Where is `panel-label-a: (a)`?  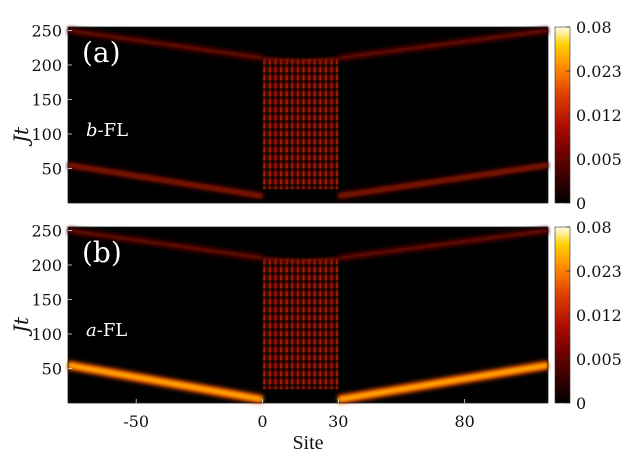
panel-label-a: (a) is located at coordinates (101, 52).